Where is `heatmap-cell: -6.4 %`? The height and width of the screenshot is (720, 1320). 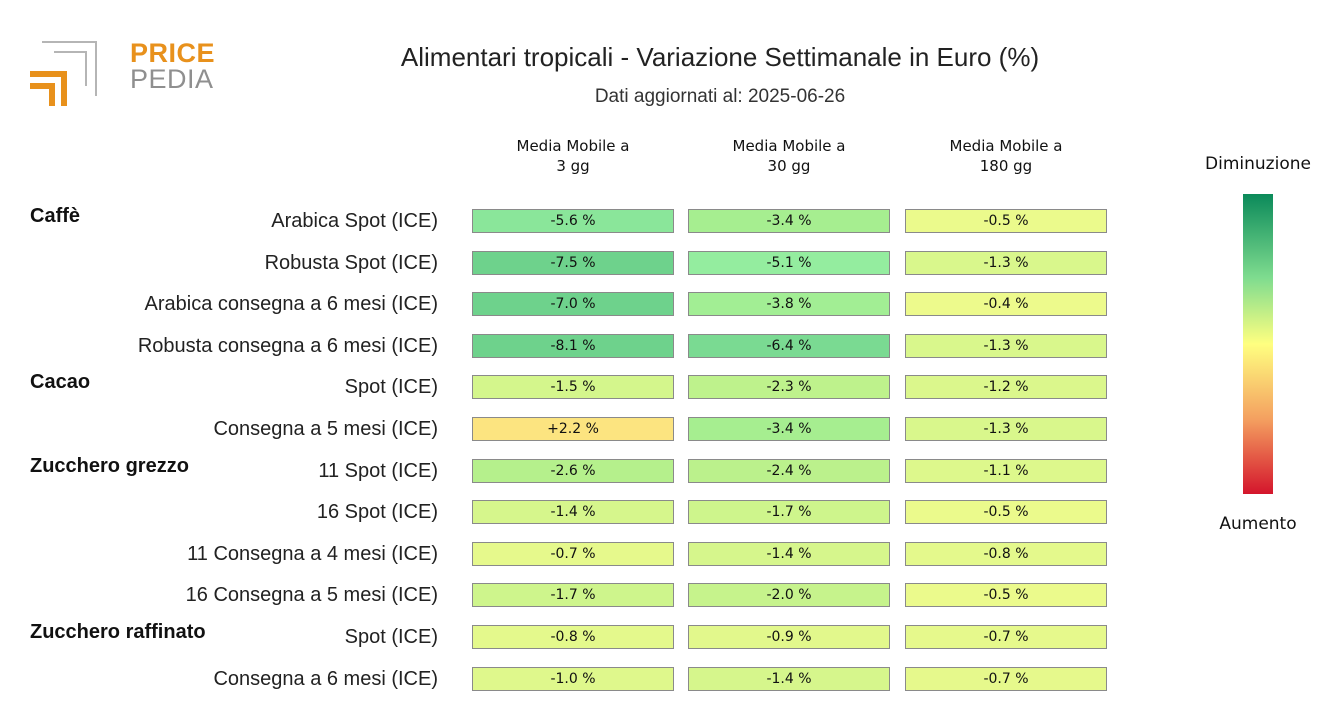 heatmap-cell: -6.4 % is located at coordinates (789, 345).